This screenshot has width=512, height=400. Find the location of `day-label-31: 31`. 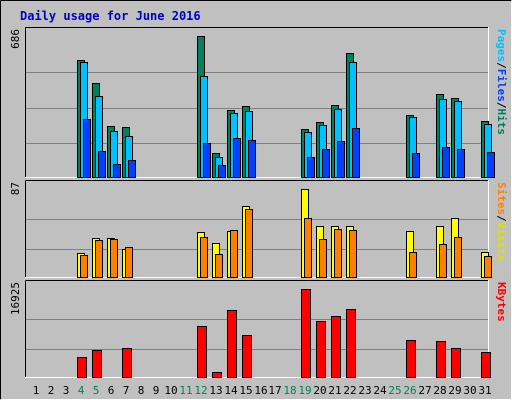

day-label-31: 31 is located at coordinates (484, 390).